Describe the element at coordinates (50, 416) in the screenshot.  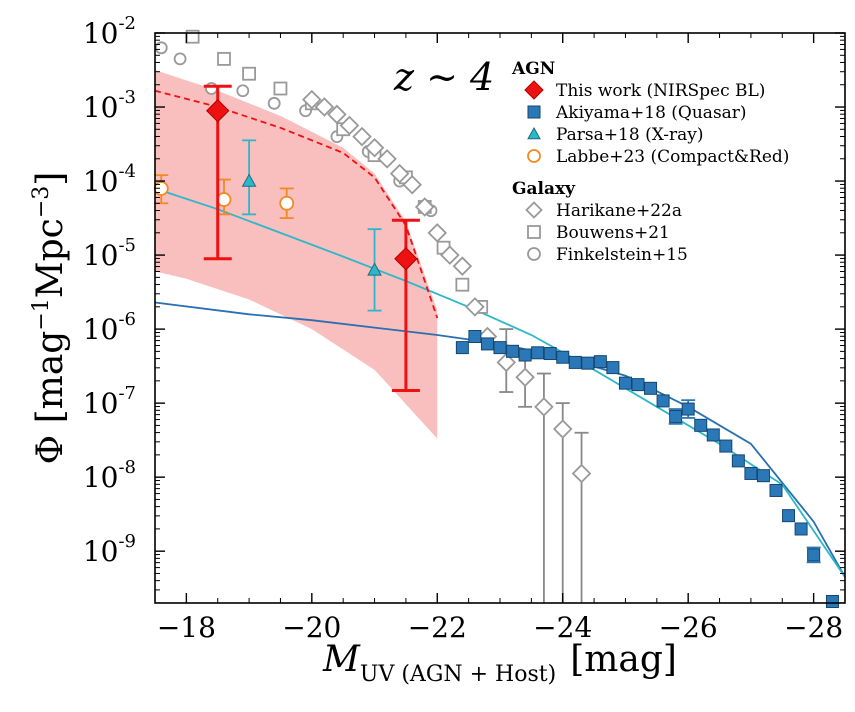
I see `y-axis-bracket-open: [` at that location.